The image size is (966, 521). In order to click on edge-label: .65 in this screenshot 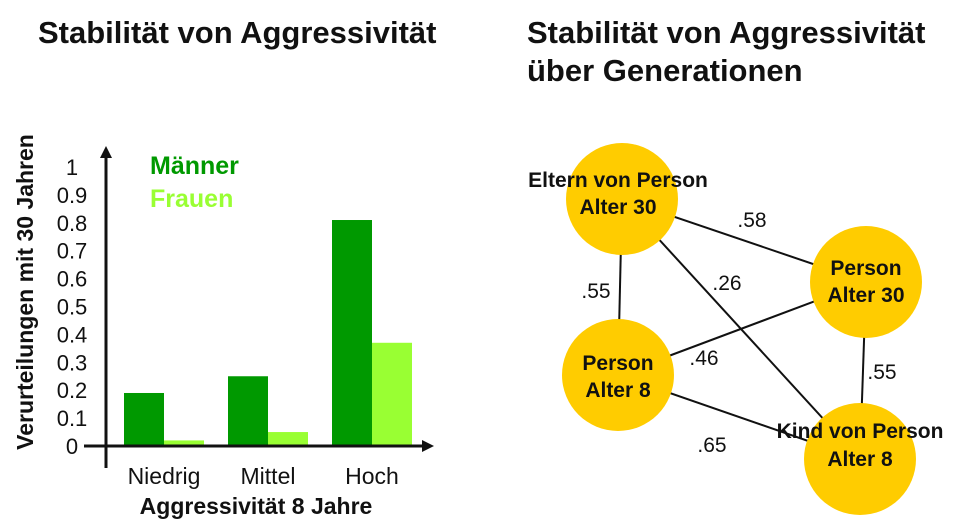, I will do `click(711, 445)`.